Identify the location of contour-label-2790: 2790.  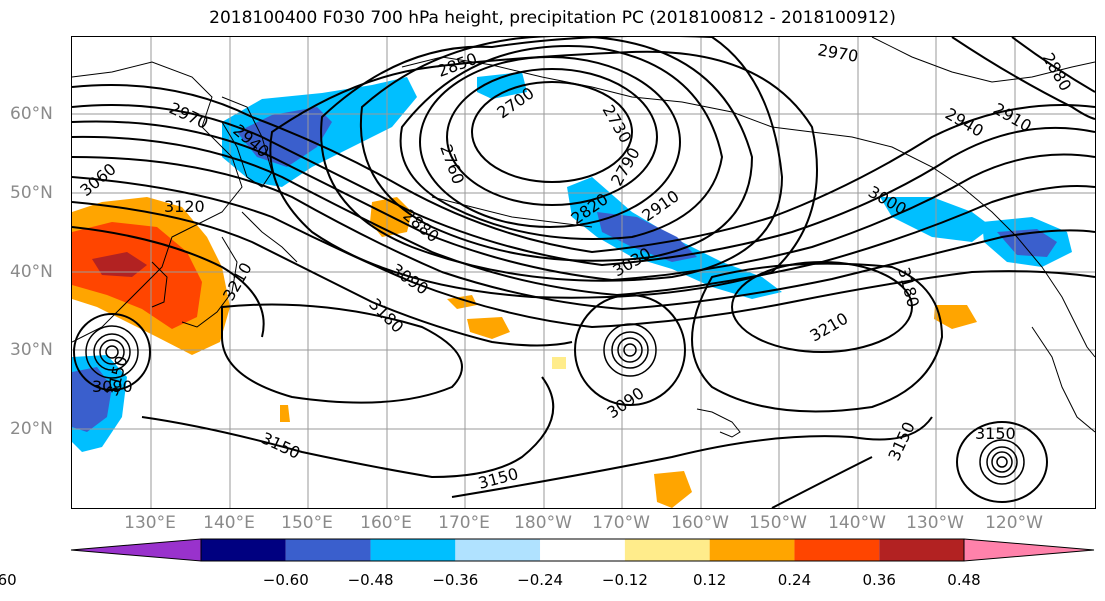
(625, 166).